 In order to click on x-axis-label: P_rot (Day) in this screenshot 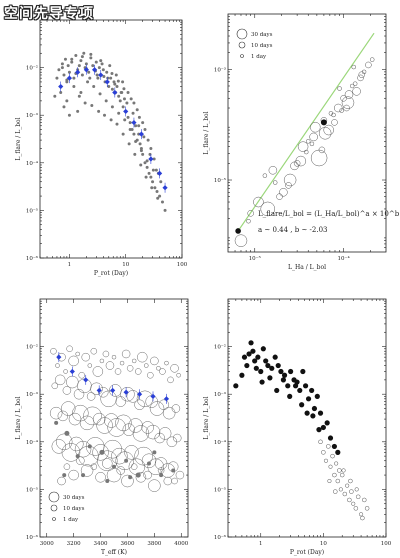, I will do `click(307, 552)`.